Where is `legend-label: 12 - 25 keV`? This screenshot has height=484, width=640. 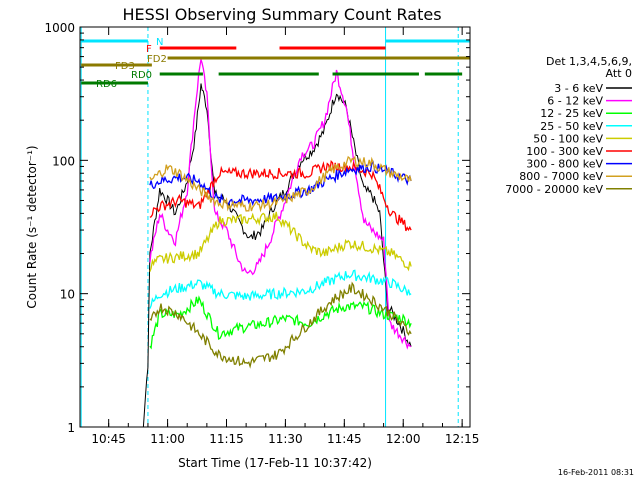
legend-label: 12 - 25 keV is located at coordinates (571, 113).